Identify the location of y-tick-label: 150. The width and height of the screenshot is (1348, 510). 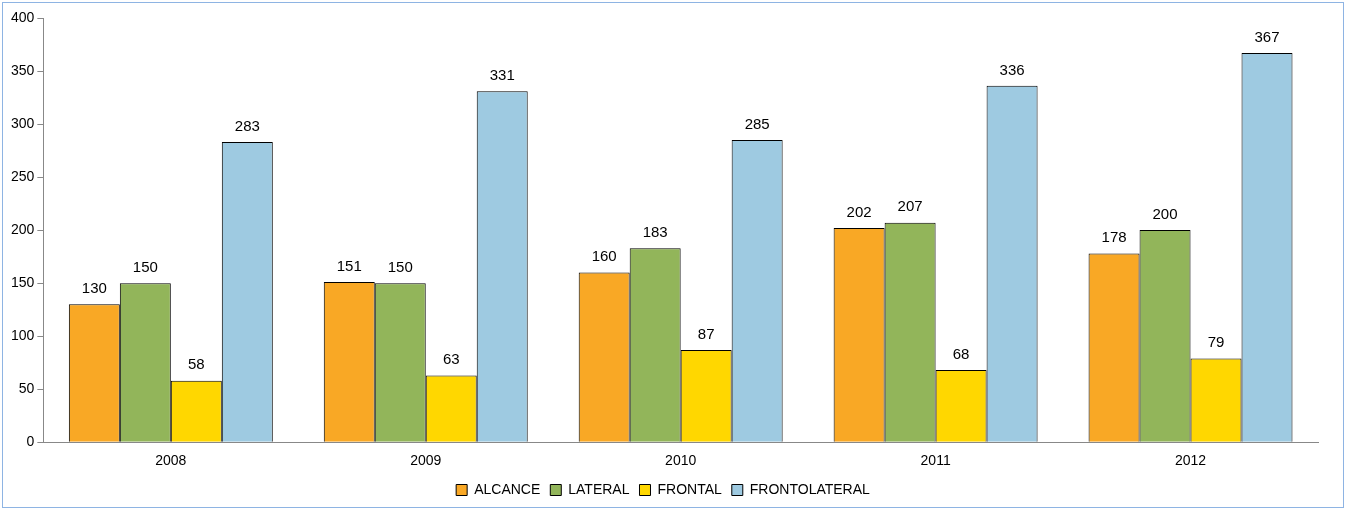
(23, 281).